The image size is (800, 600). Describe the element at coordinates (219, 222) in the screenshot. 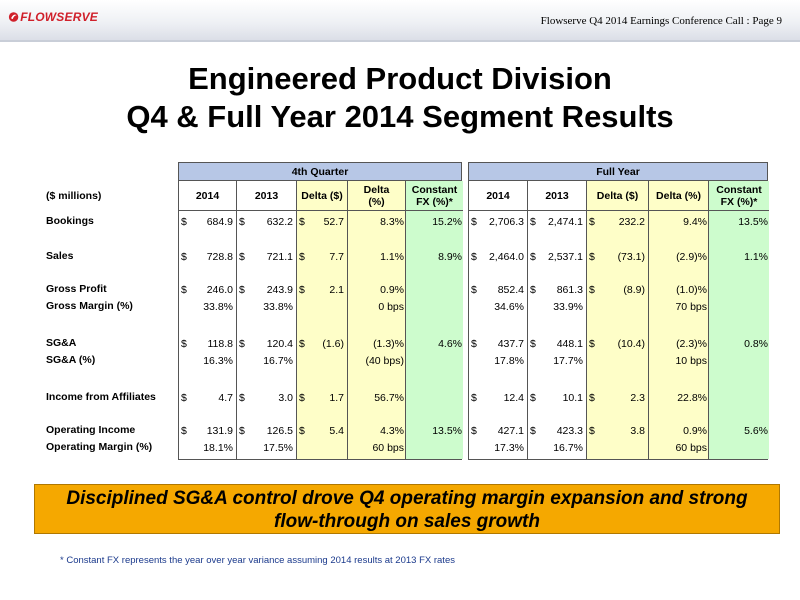

I see `quarter-value: 684.9` at that location.